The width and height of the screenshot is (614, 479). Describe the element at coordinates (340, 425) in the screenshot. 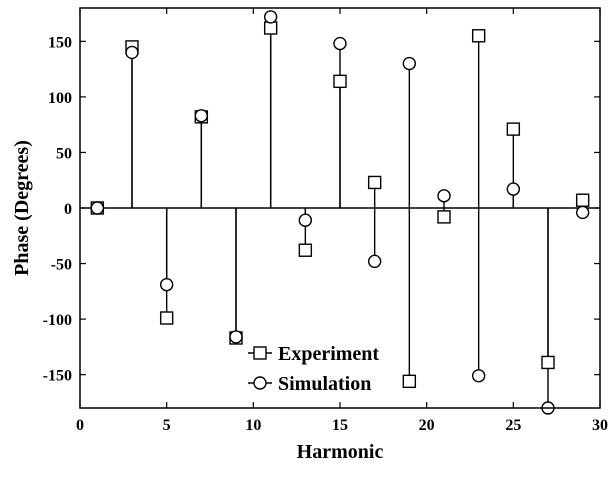

I see `x-tick-label: 15` at that location.